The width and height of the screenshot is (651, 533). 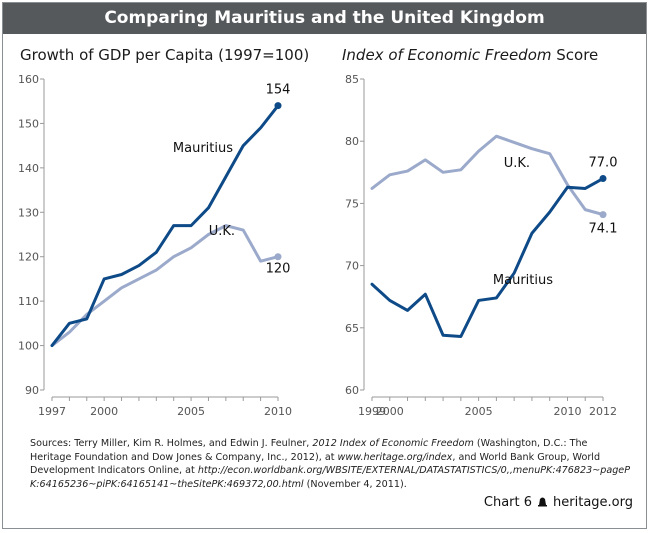 What do you see at coordinates (28, 212) in the screenshot?
I see `y-tick-label: 130` at bounding box center [28, 212].